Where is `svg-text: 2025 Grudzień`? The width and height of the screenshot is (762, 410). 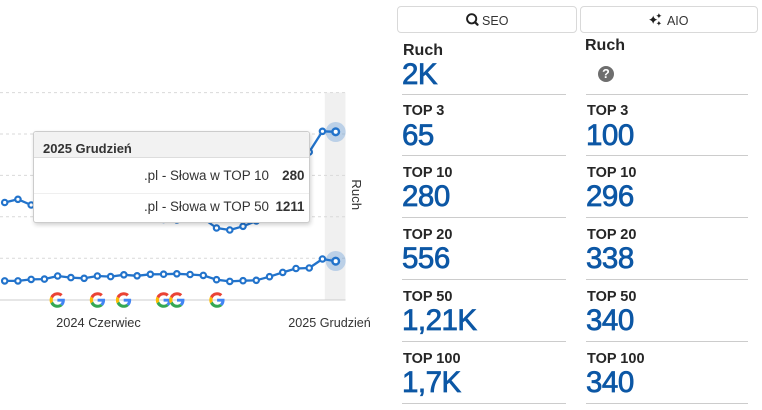 svg-text: 2025 Grudzień is located at coordinates (329, 323).